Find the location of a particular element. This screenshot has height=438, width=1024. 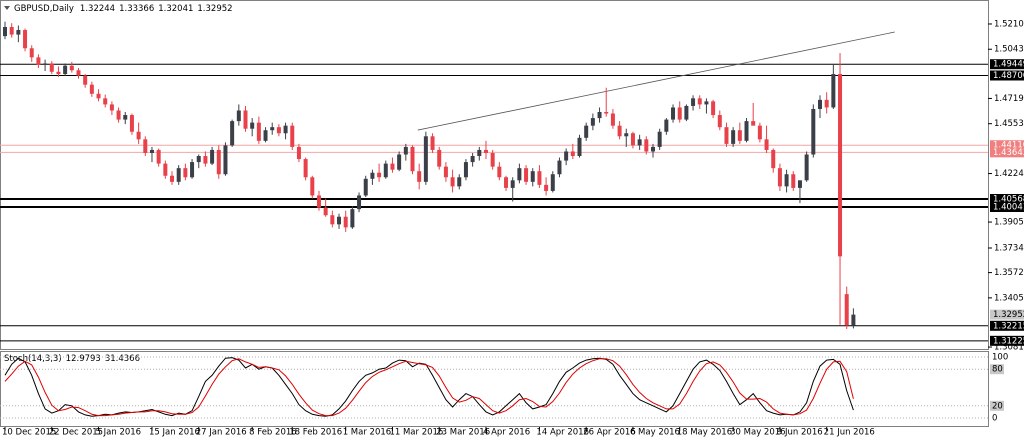

level-label: 1.49449 is located at coordinates (1008, 65).